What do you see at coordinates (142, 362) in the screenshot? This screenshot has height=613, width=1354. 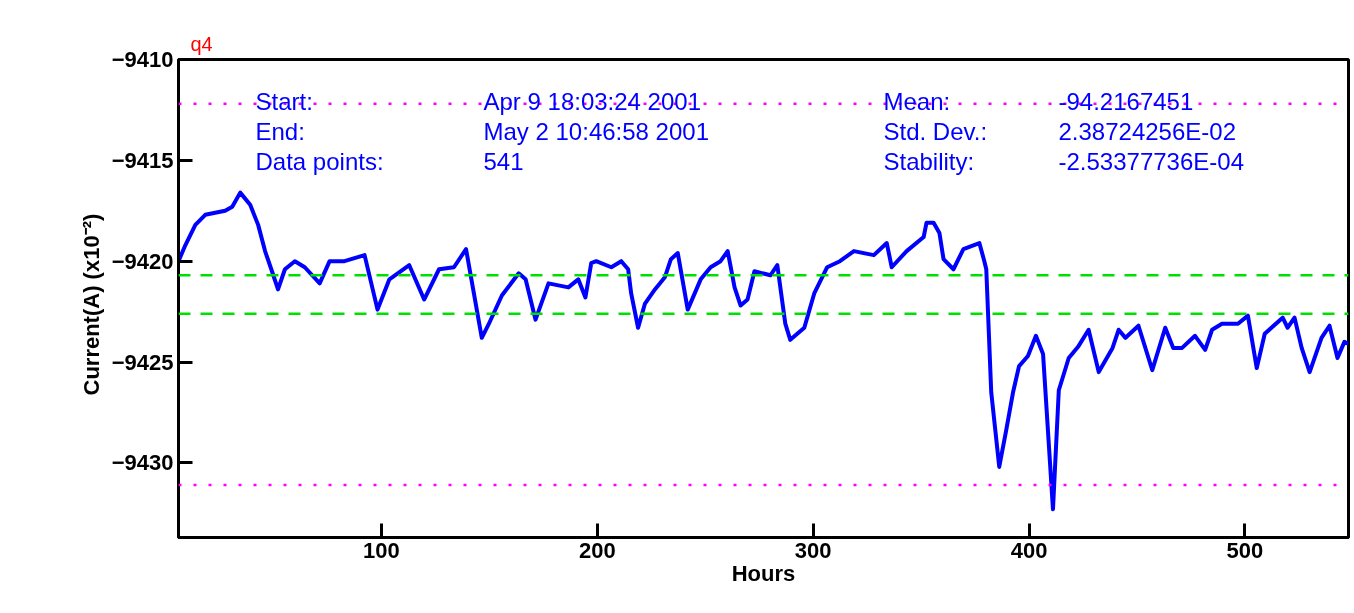 I see `y-tick-label: −9425` at bounding box center [142, 362].